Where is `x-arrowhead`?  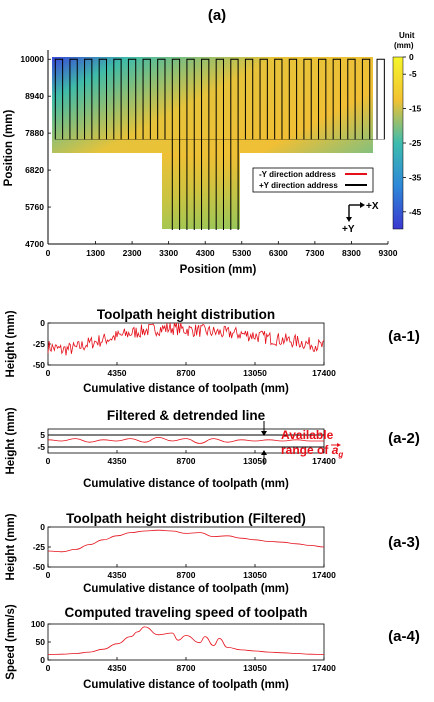 x-arrowhead is located at coordinates (362, 205).